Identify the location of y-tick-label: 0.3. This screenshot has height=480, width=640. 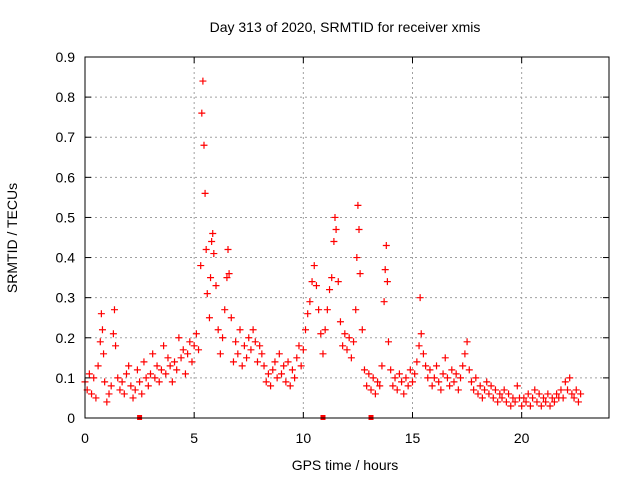
(66, 298).